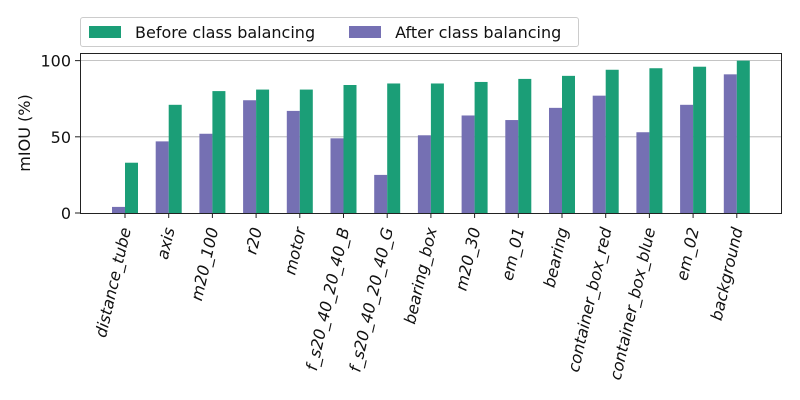 The width and height of the screenshot is (800, 400). I want to click on x-tick-label-container-box-blue: container_box_blue, so click(633, 303).